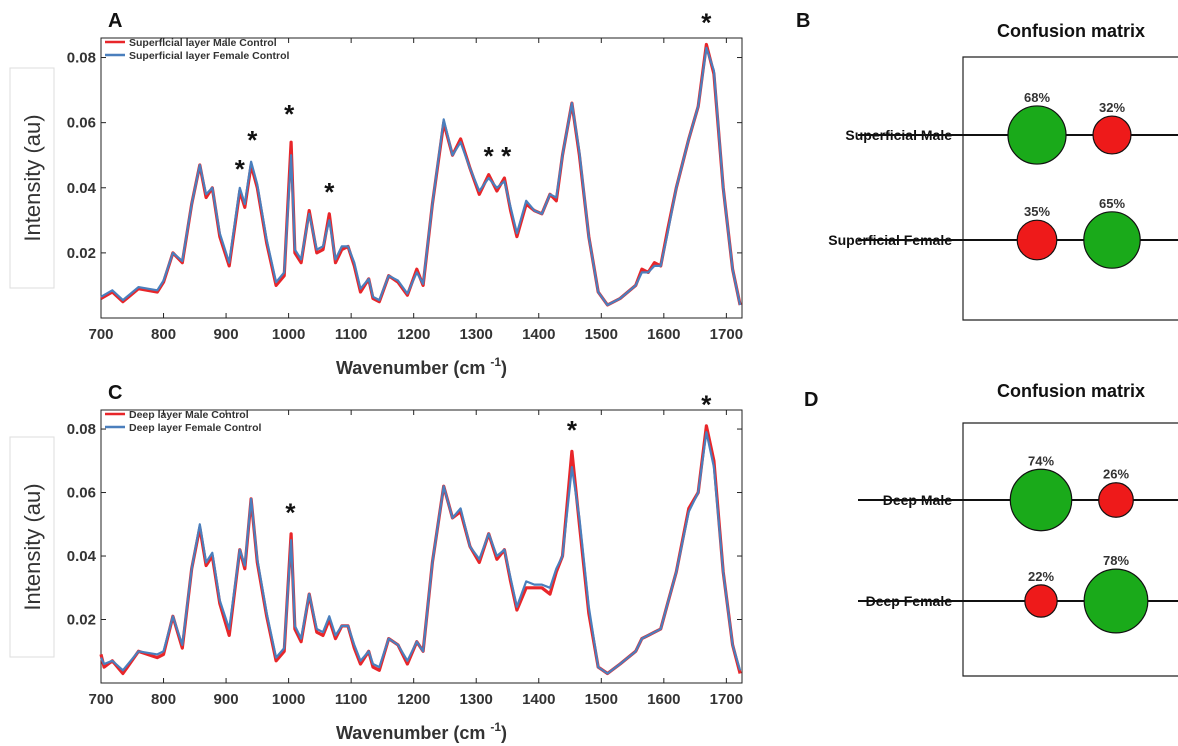  I want to click on confusion-percent-label: 26%, so click(1116, 474).